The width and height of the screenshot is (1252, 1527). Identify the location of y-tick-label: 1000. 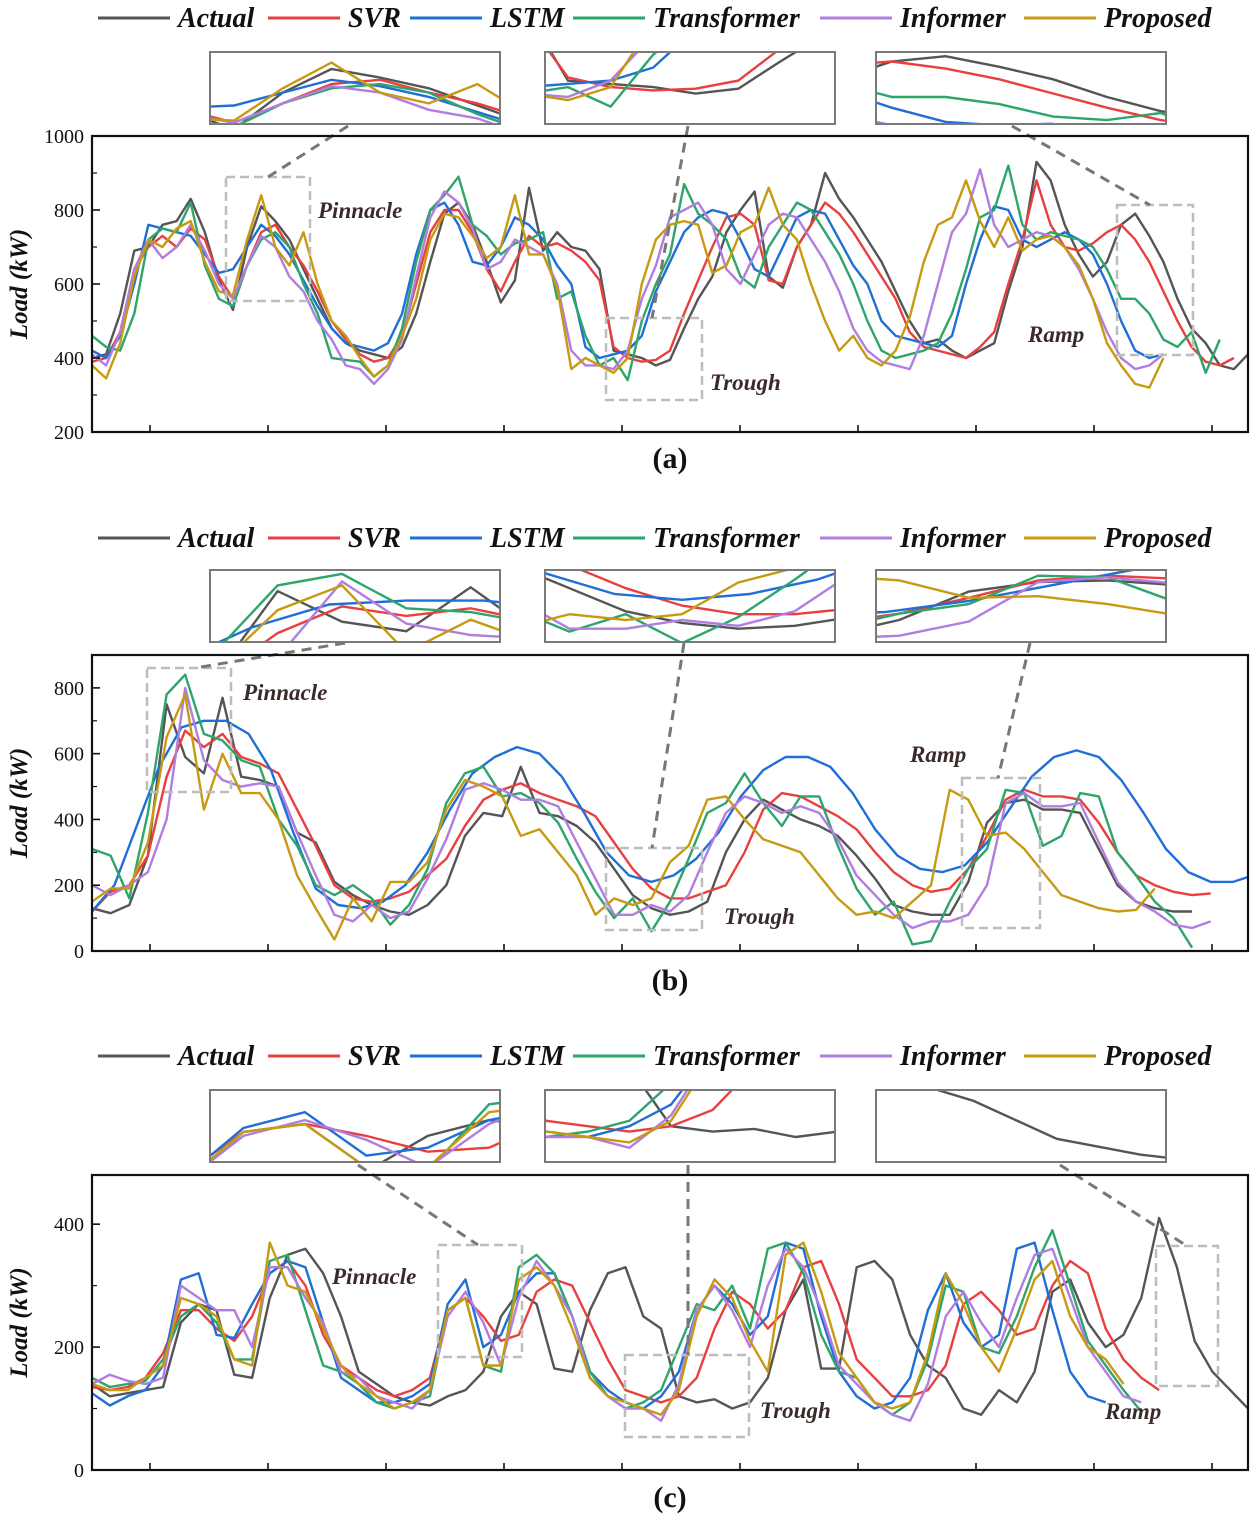
(64, 137).